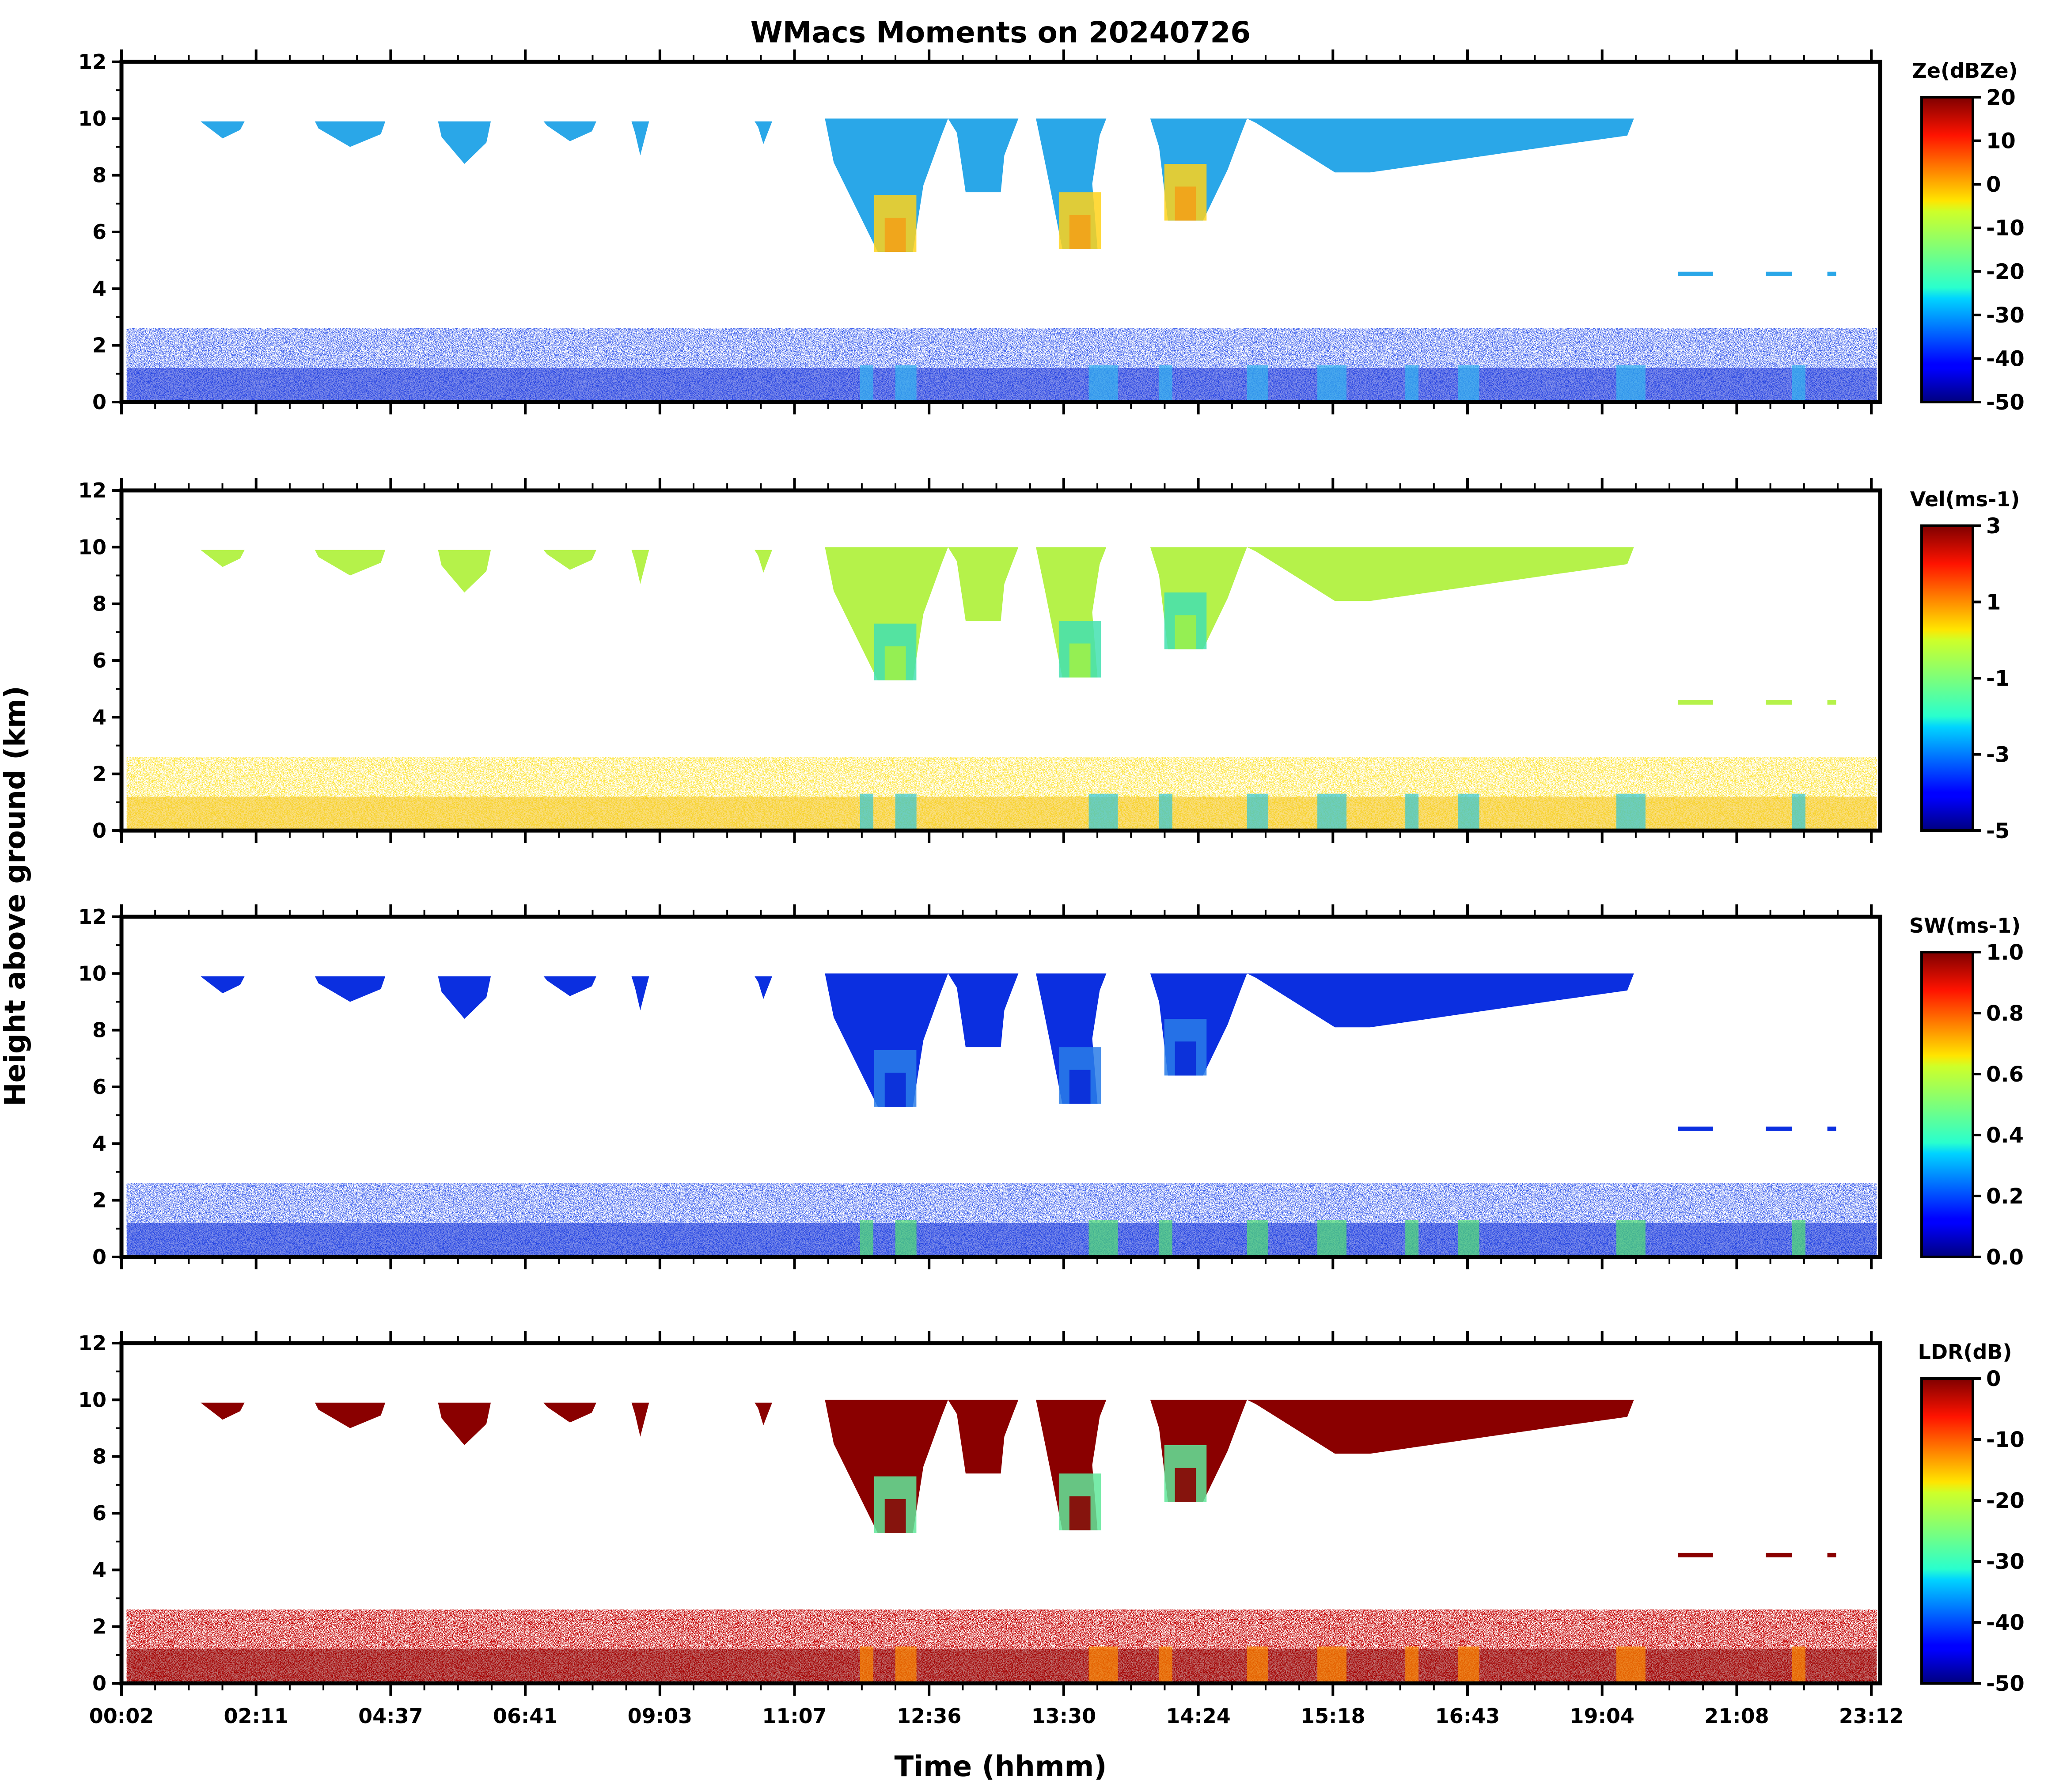 This screenshot has width=2063, height=1792. What do you see at coordinates (1002, 1541) in the screenshot?
I see `data-field-ldr` at bounding box center [1002, 1541].